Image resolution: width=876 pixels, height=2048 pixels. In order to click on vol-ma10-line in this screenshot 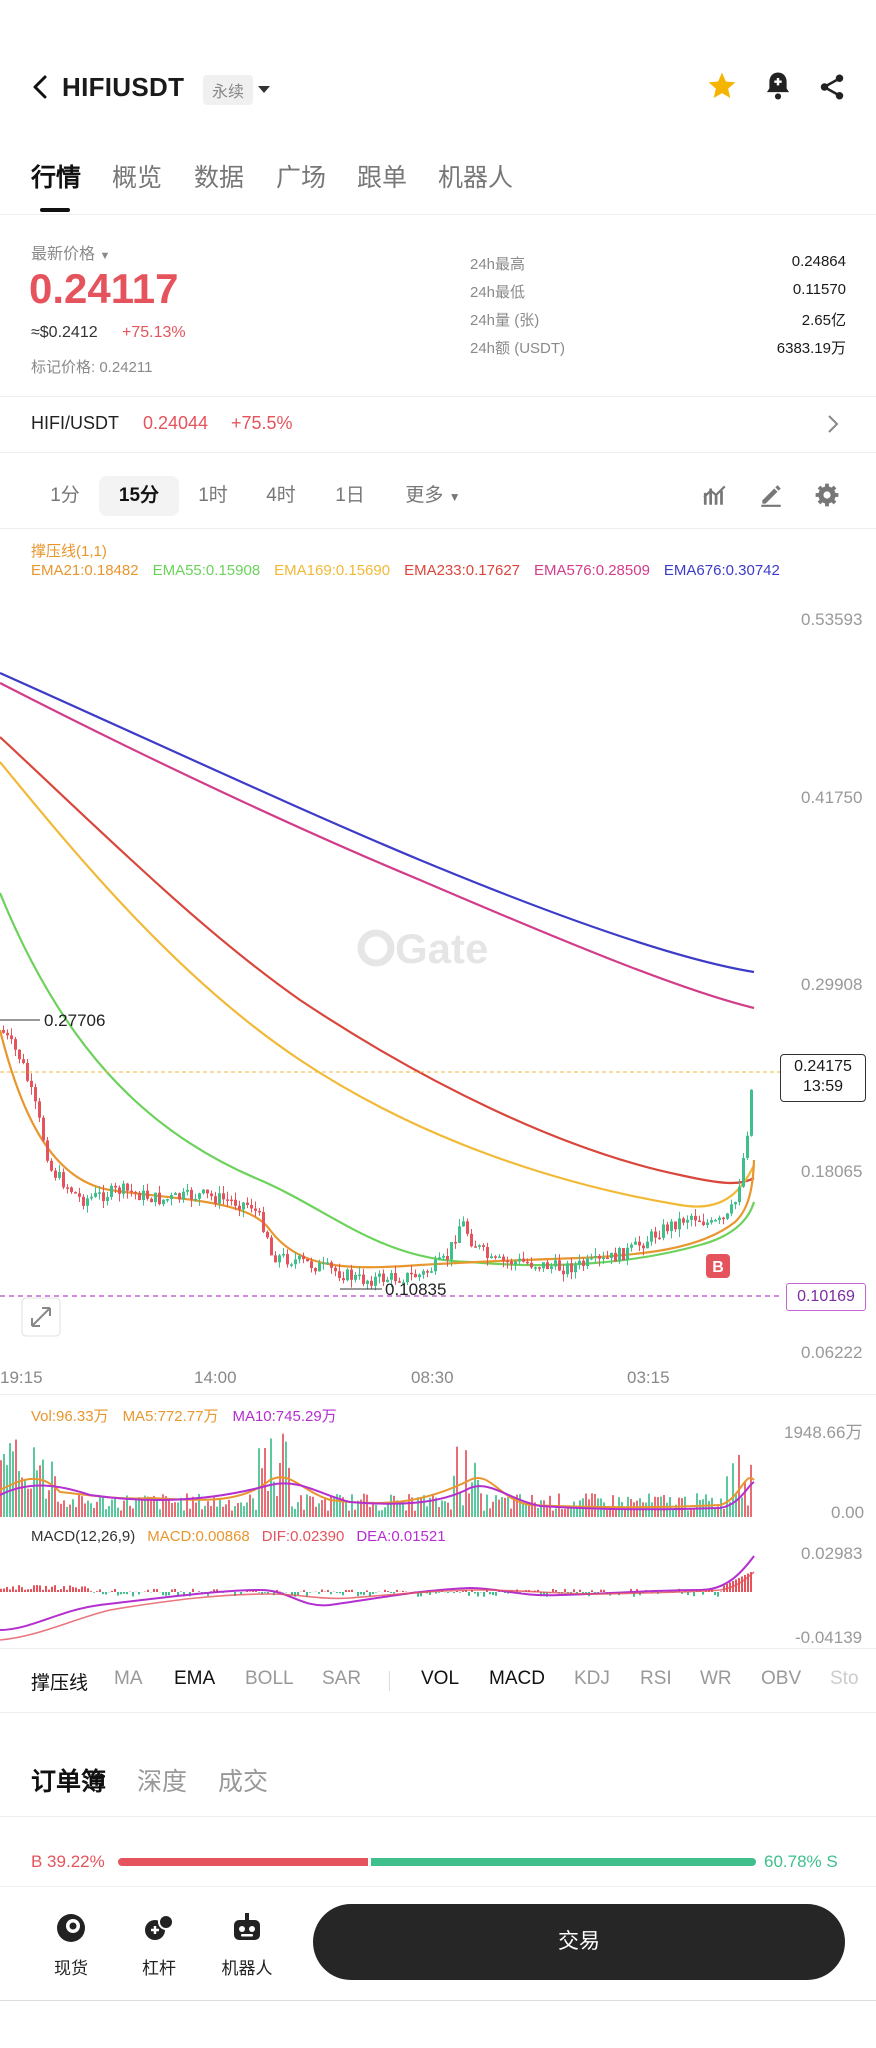, I will do `click(377, 1496)`.